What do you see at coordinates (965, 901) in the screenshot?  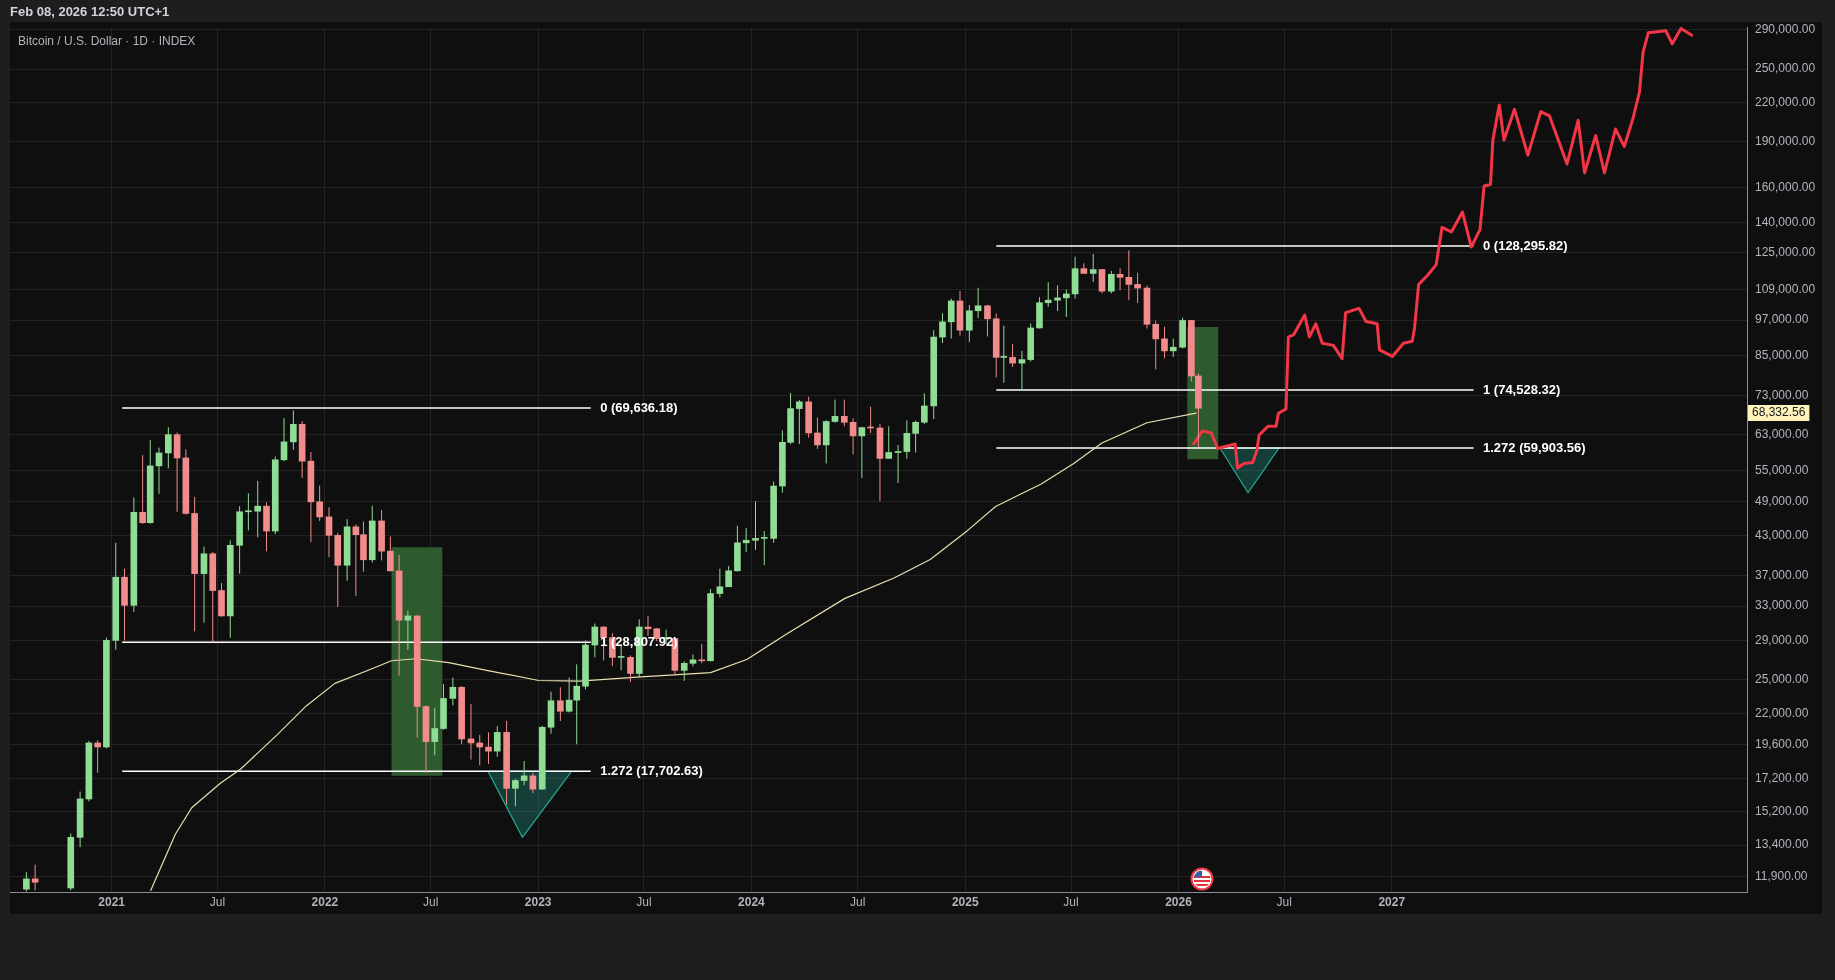 I see `x-tick-label: 2025` at bounding box center [965, 901].